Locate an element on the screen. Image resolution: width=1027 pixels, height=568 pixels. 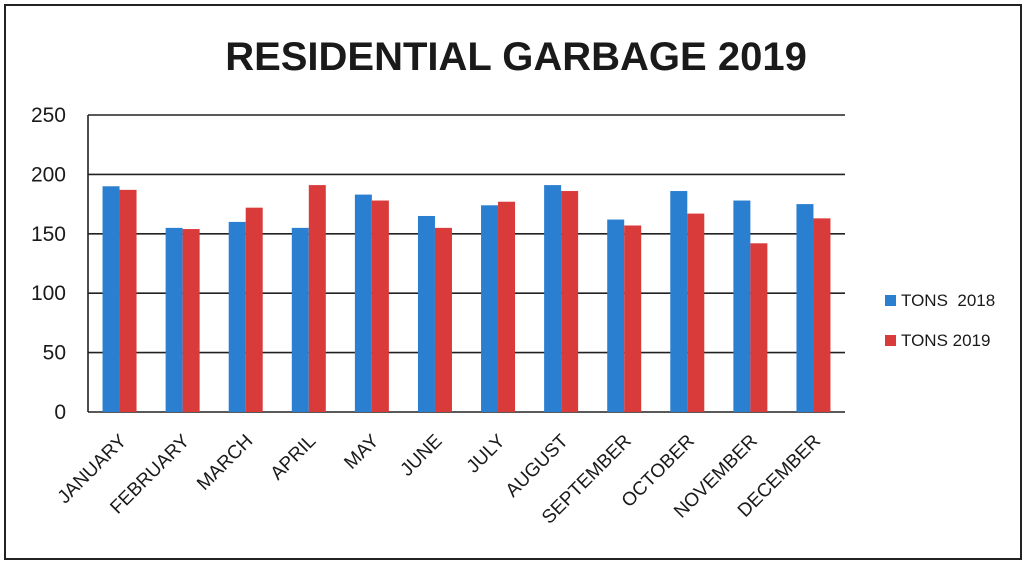
y-tick-label: 200 is located at coordinates (48, 174).